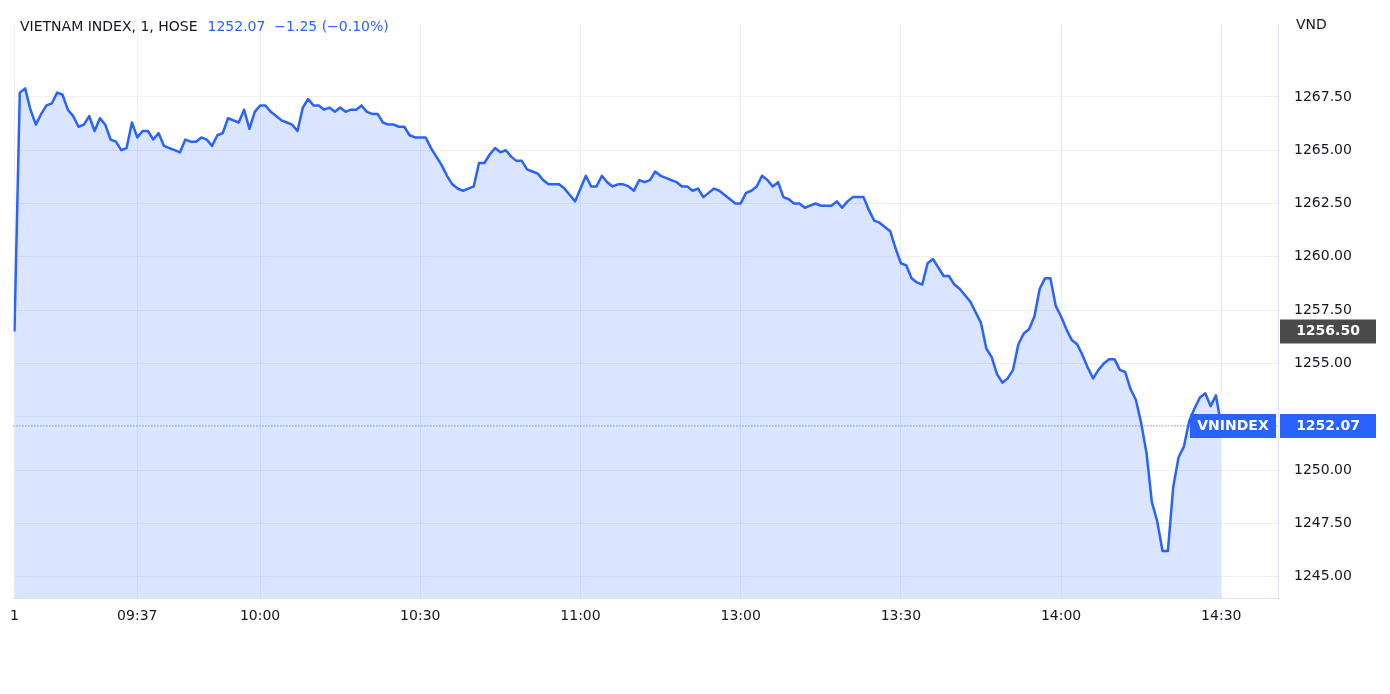 The width and height of the screenshot is (1390, 694). Describe the element at coordinates (1323, 362) in the screenshot. I see `y-tick-label: 1255.00` at that location.